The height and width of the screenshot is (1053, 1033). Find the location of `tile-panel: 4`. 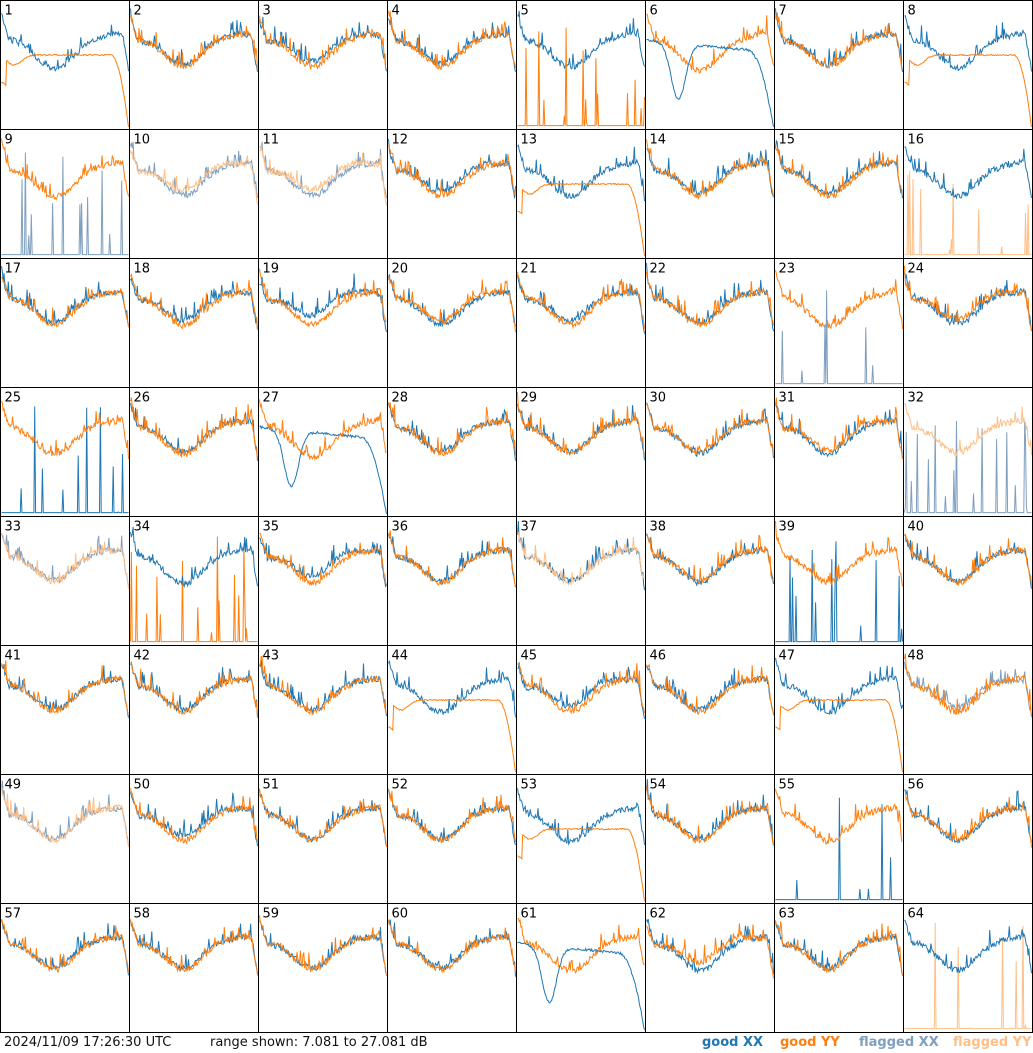

tile-panel: 4 is located at coordinates (452, 65).